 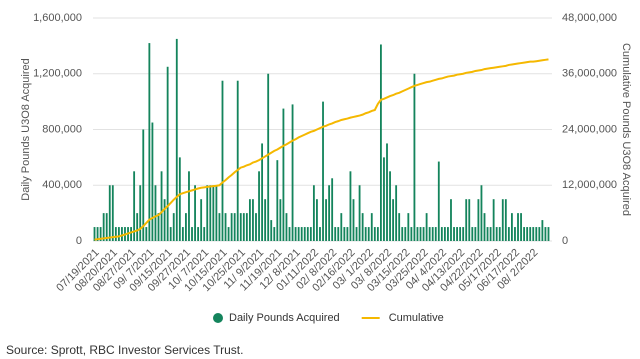 I want to click on y2-tick-label: 48,000,000, so click(x=589, y=18).